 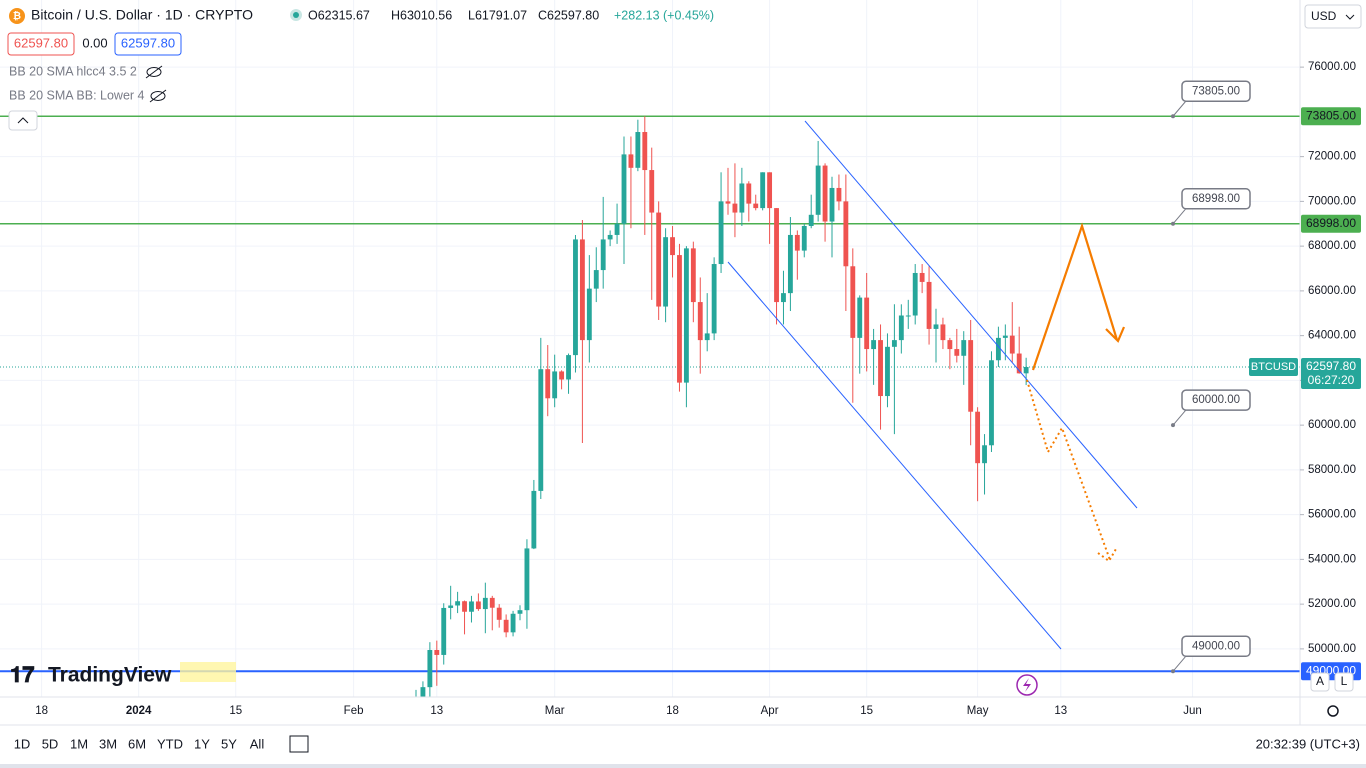 What do you see at coordinates (77, 95) in the screenshot?
I see `indicator: BB 20 SMA BB: Lower 4` at bounding box center [77, 95].